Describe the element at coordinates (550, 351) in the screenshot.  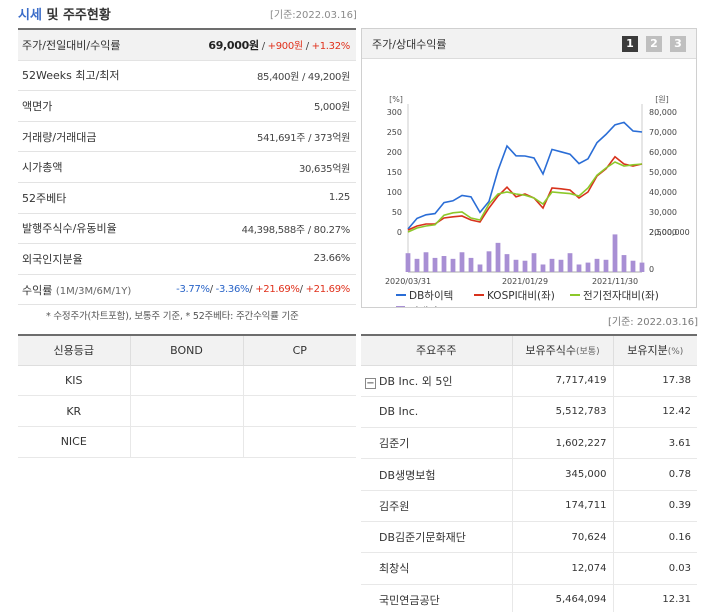
I see `shares-header: 보유주식수` at that location.